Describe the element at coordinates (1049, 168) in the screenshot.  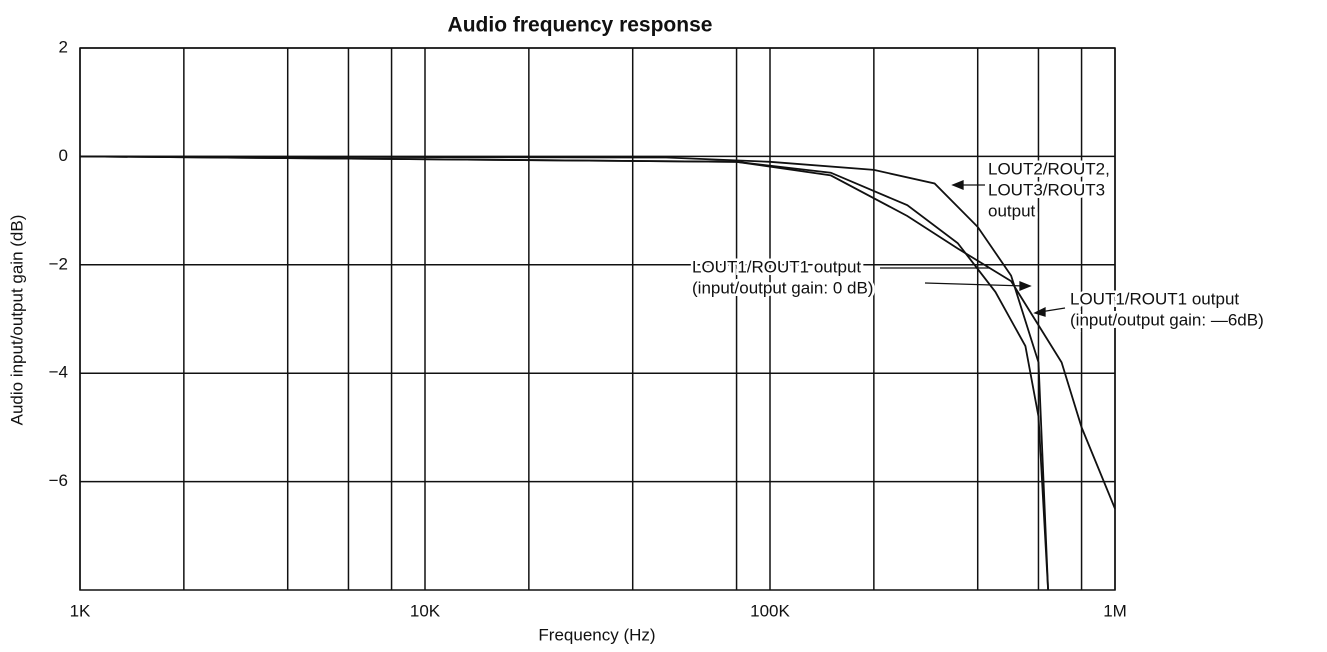
I see `annotation: LOUT2/ROUT2,` at that location.